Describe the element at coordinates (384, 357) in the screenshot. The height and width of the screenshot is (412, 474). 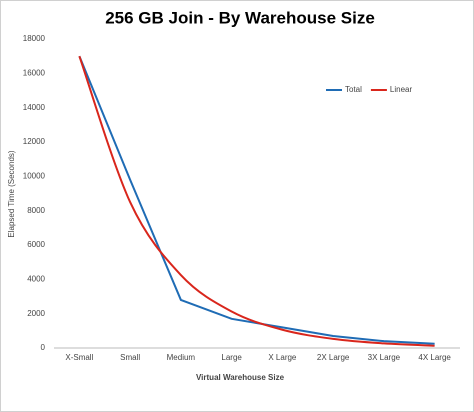
I see `x-tick-label: 3X Large` at that location.